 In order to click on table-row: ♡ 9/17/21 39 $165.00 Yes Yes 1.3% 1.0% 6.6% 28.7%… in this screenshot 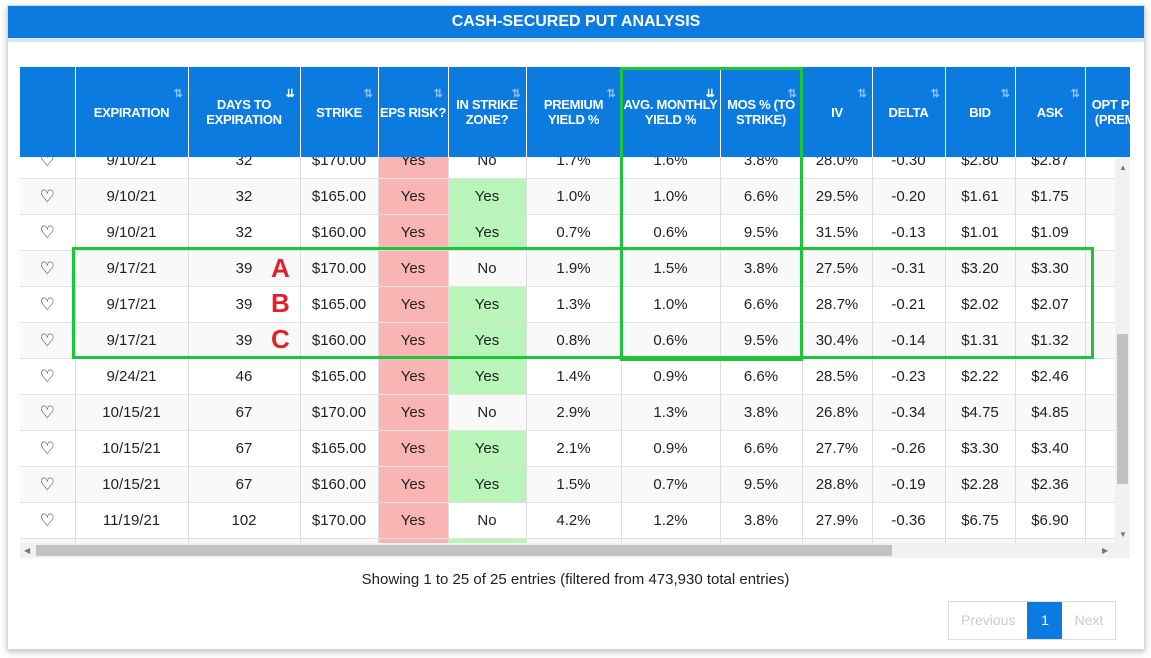, I will do `click(567, 304)`.